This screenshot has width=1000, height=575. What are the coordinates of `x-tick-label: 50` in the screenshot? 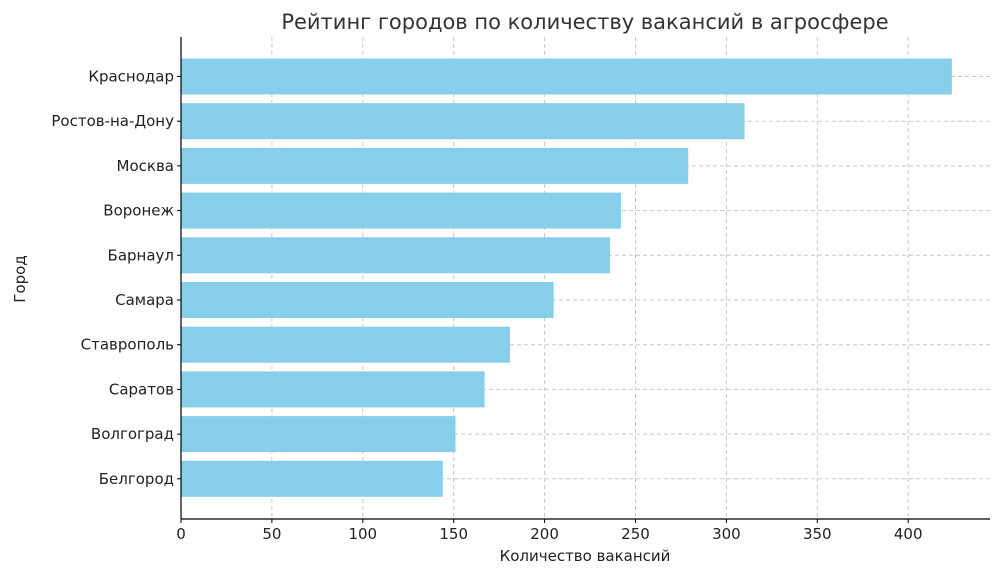 It's located at (271, 534).